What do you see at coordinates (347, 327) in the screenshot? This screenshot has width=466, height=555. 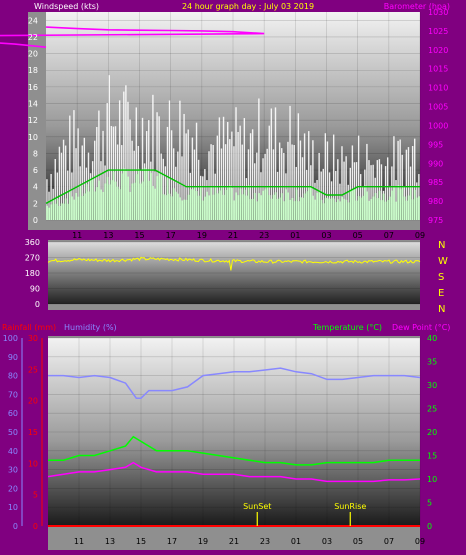 I see `temperature-axis-label: Temperature (°C)` at bounding box center [347, 327].